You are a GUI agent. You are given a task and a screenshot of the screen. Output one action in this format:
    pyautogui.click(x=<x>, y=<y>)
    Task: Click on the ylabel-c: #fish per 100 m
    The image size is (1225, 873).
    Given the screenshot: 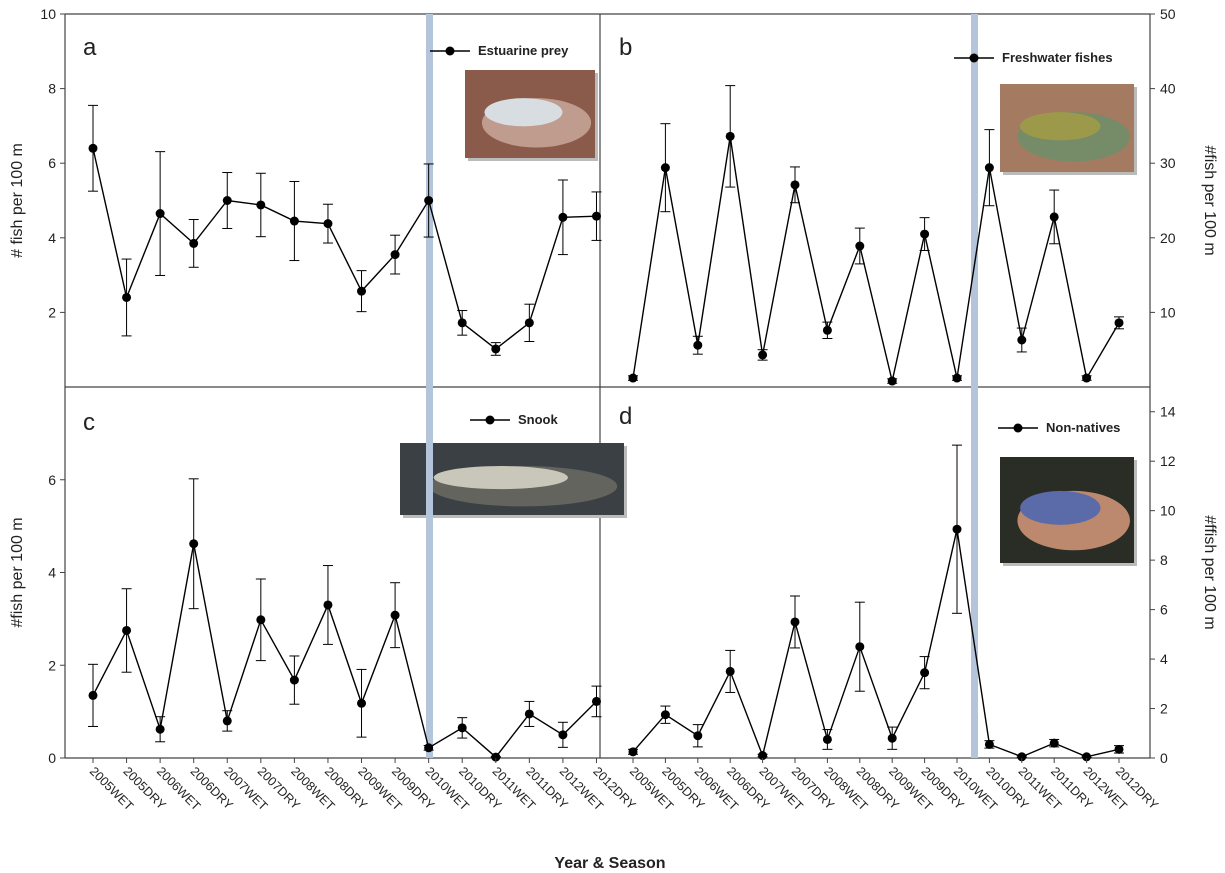 What is the action you would take?
    pyautogui.click(x=17, y=572)
    